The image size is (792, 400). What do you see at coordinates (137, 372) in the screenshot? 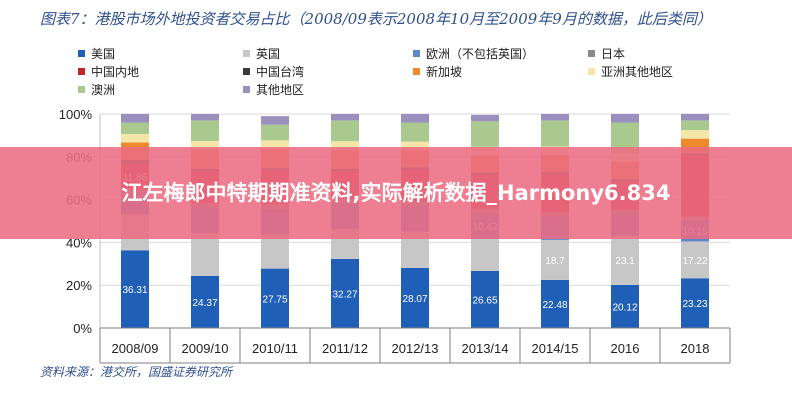
I see `source-note: 资料来源：港交所，国盛证券研究所` at bounding box center [137, 372].